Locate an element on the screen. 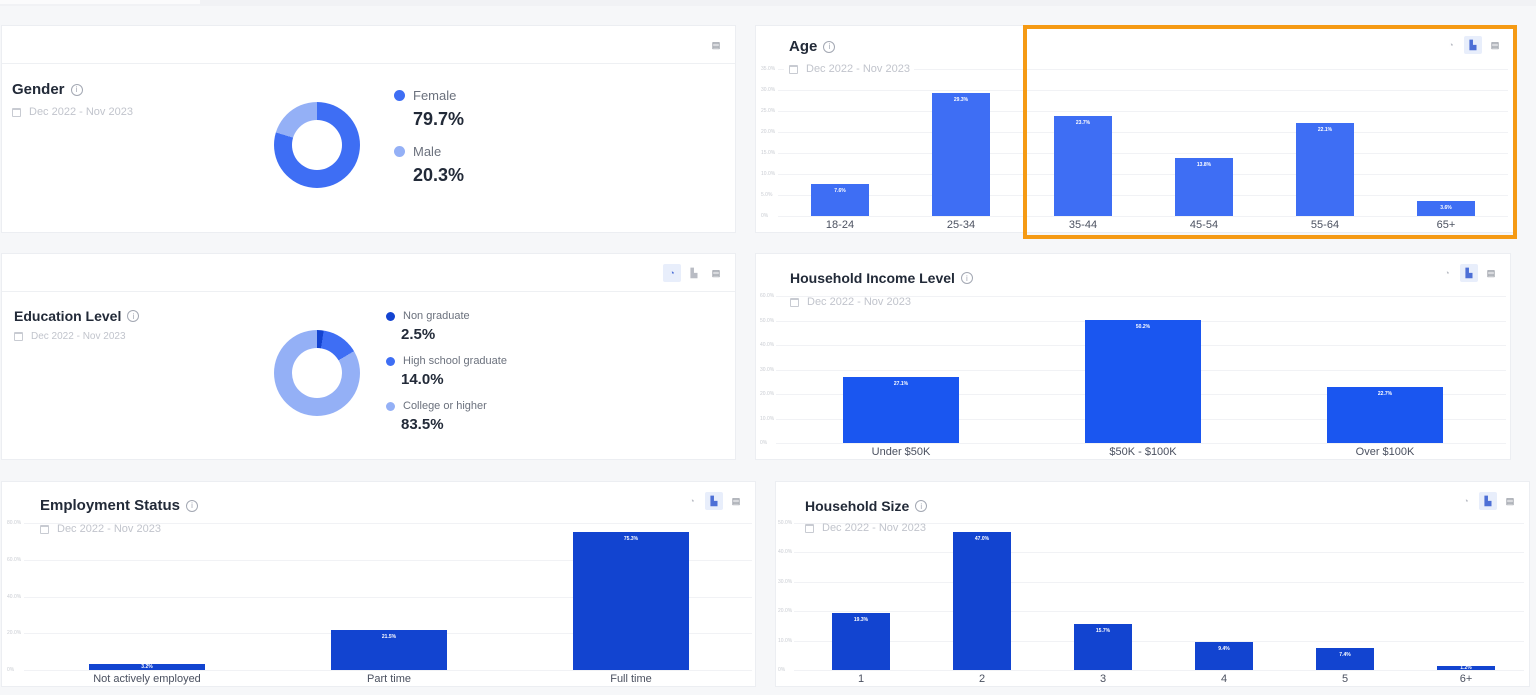 The image size is (1536, 695). bar-value: 23.7% is located at coordinates (1083, 123).